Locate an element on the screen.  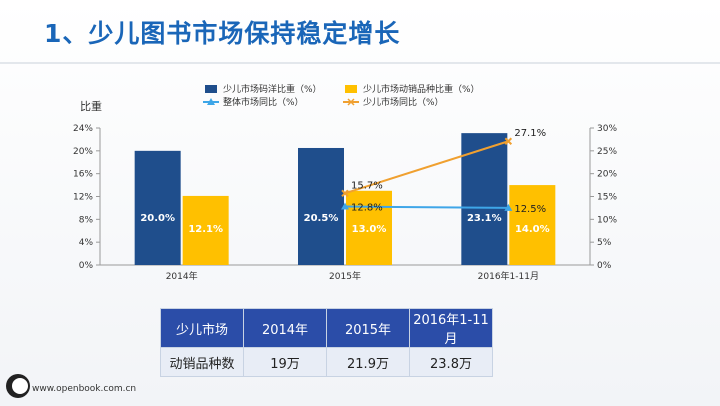
table-header-row: 少儿市场 2014年 2015年 2016年1-11月 is located at coordinates (326, 328).